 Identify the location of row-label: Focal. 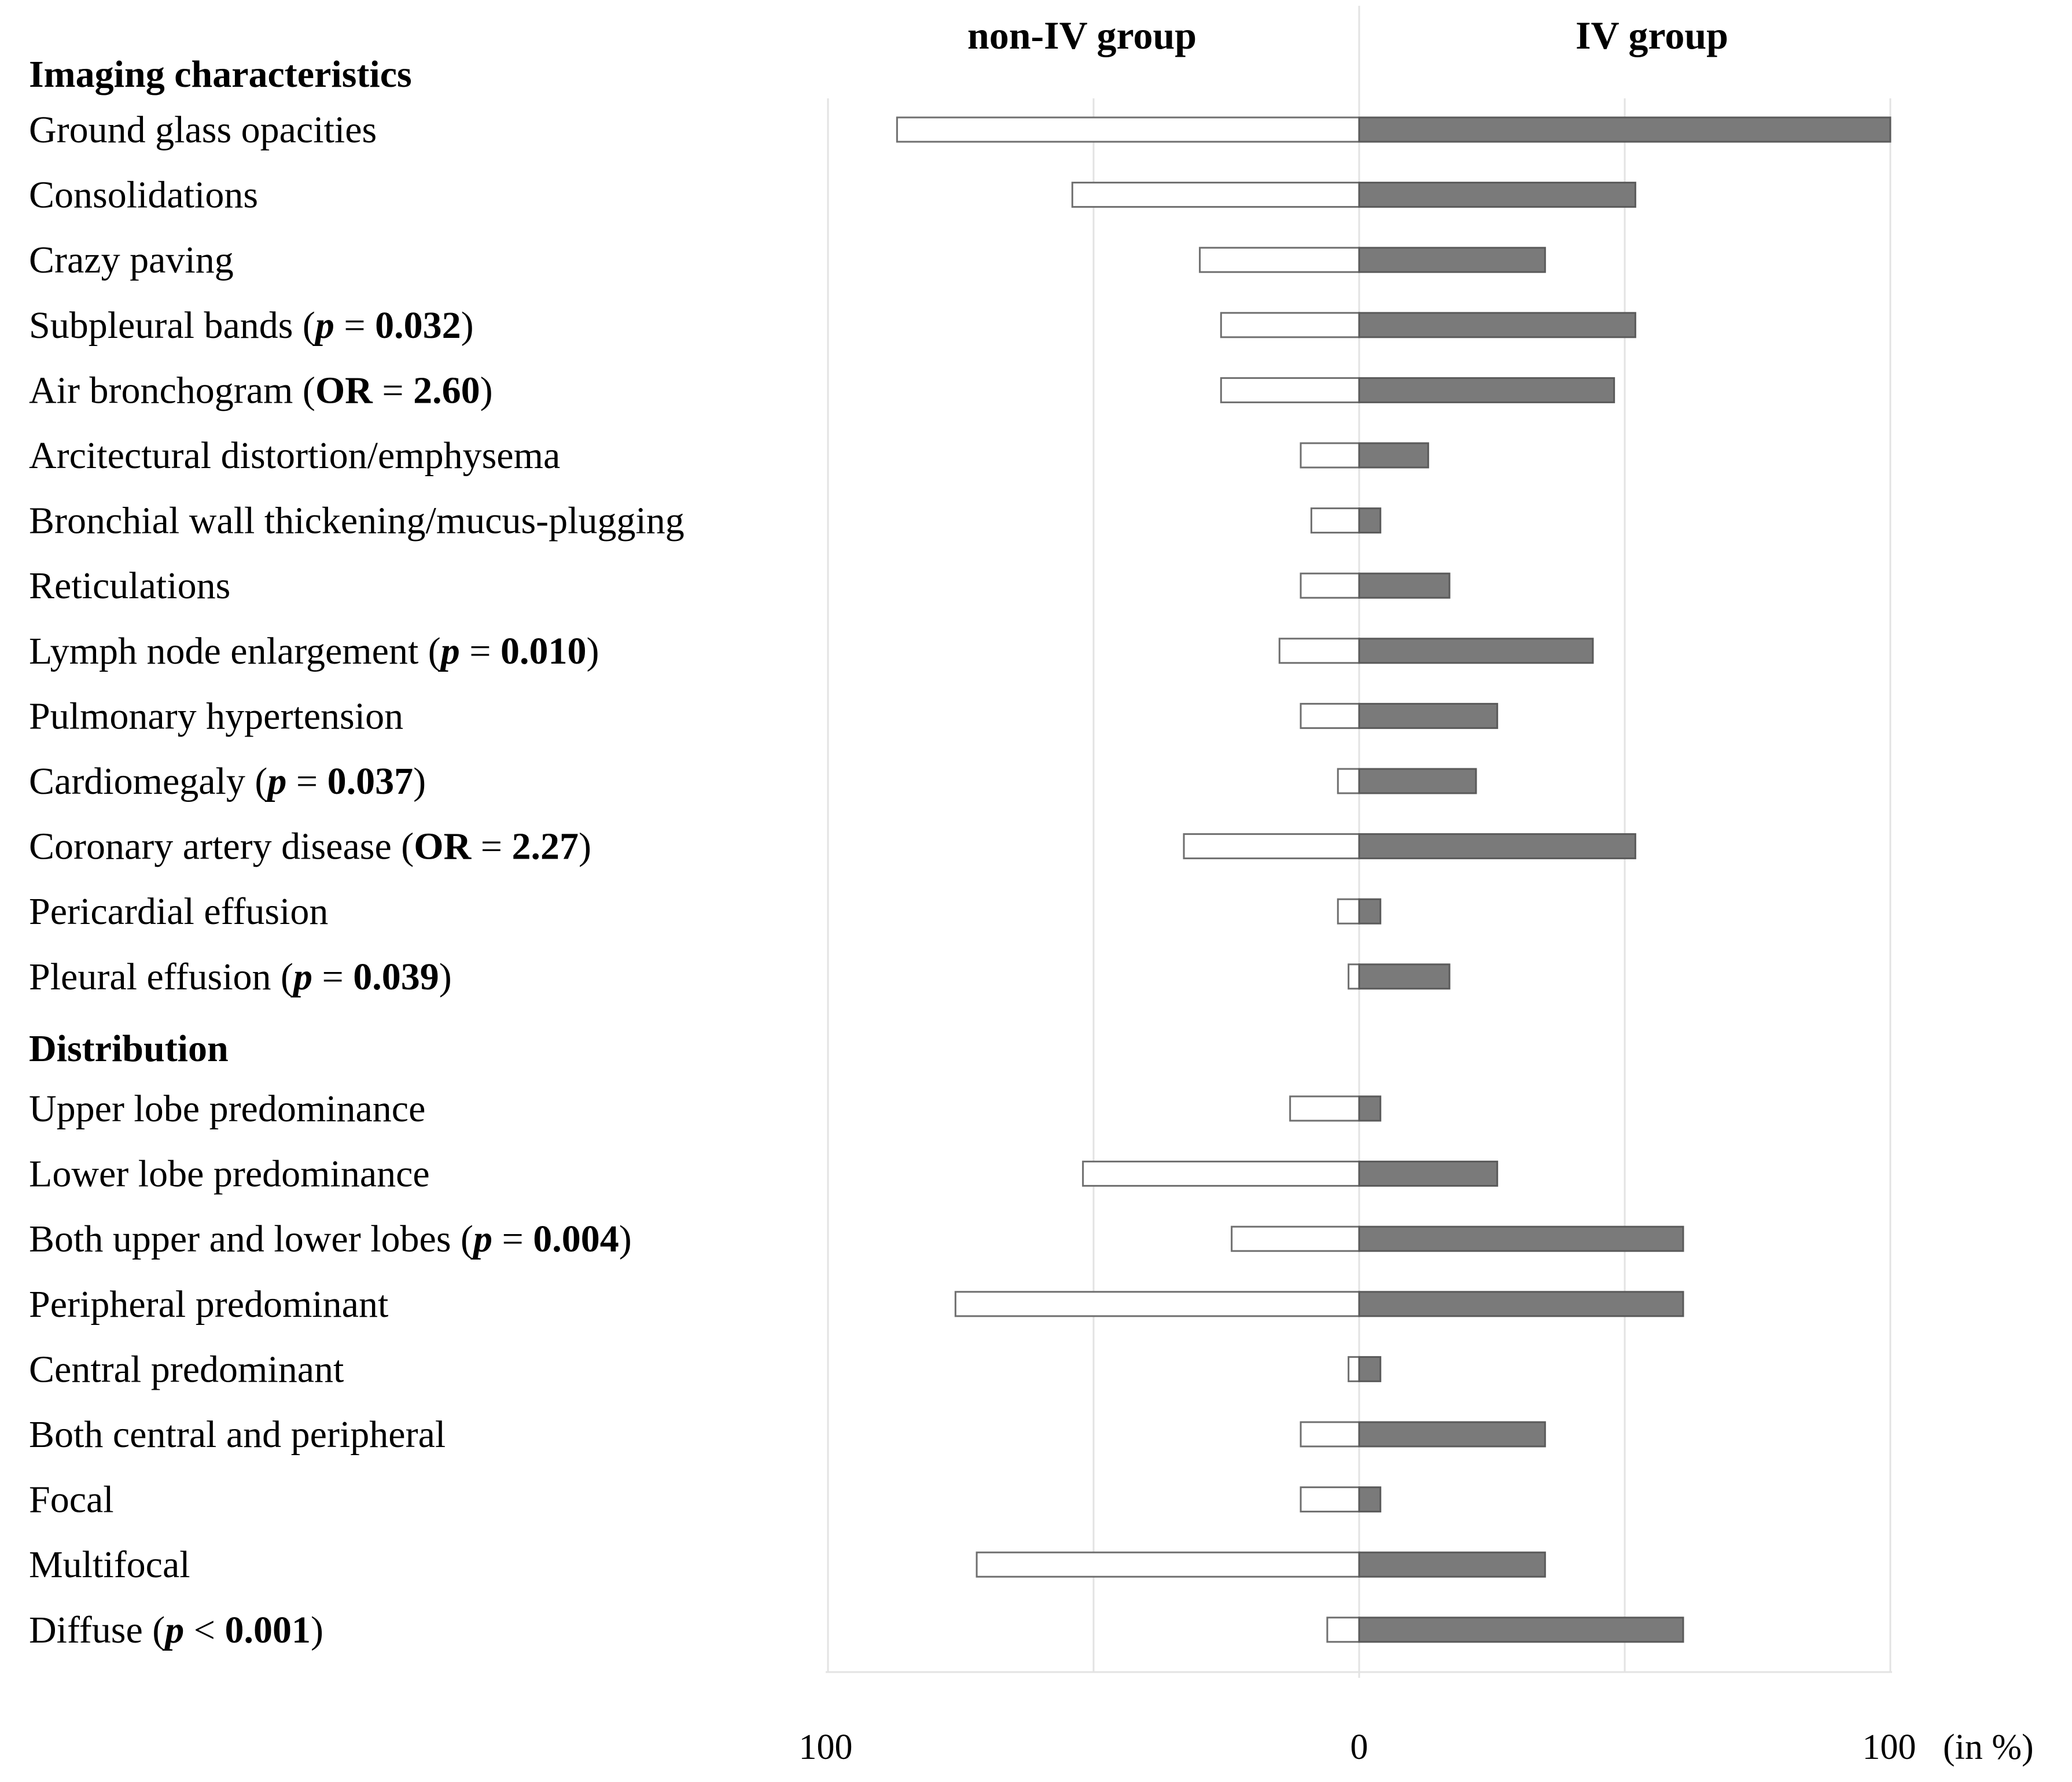
(72, 1500).